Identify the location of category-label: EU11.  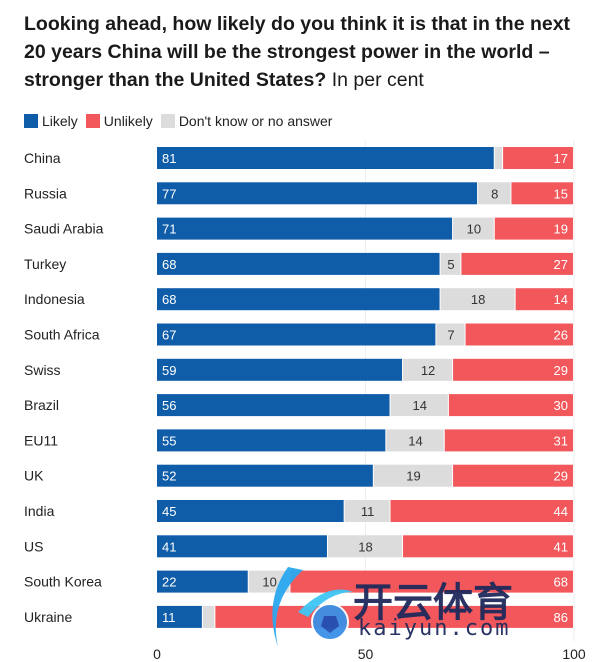
(41, 440).